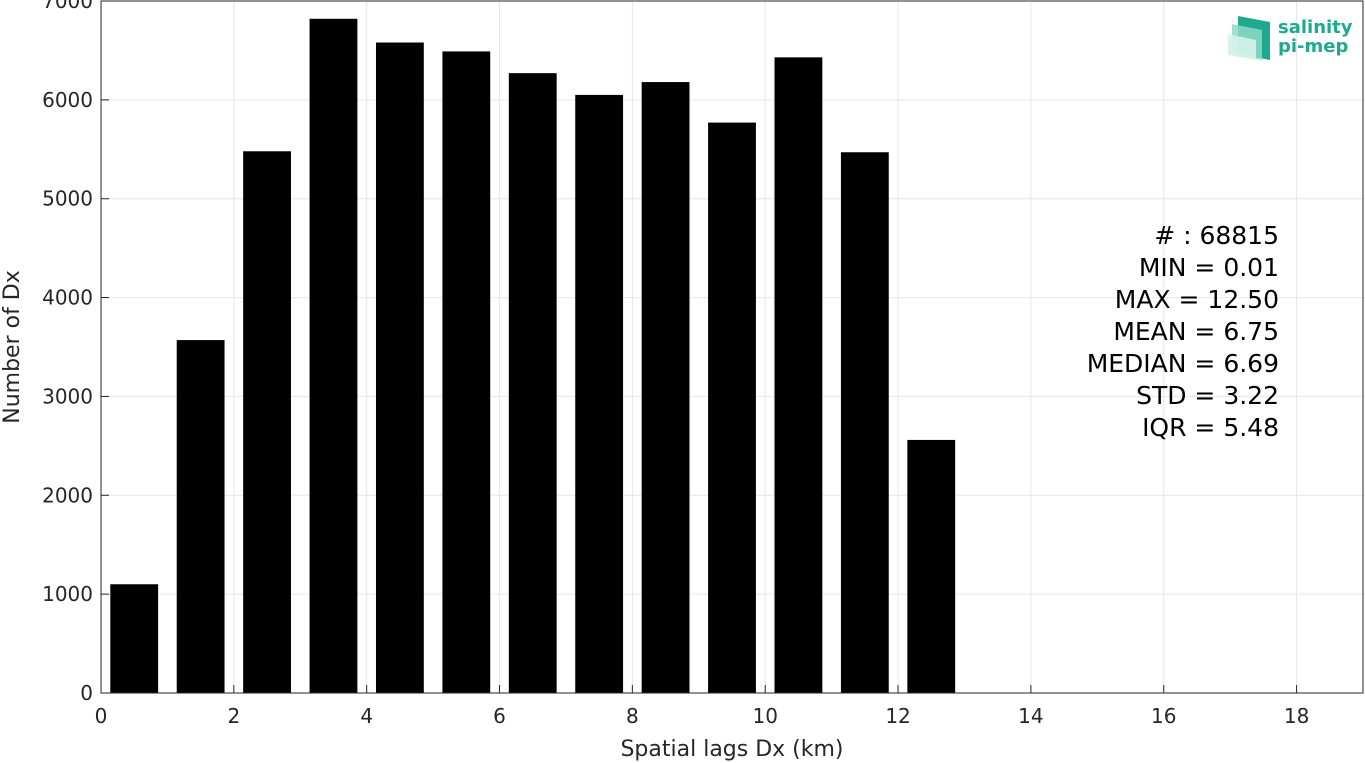 Image resolution: width=1365 pixels, height=763 pixels. Describe the element at coordinates (67, 396) in the screenshot. I see `y-tick-label: 3000` at that location.